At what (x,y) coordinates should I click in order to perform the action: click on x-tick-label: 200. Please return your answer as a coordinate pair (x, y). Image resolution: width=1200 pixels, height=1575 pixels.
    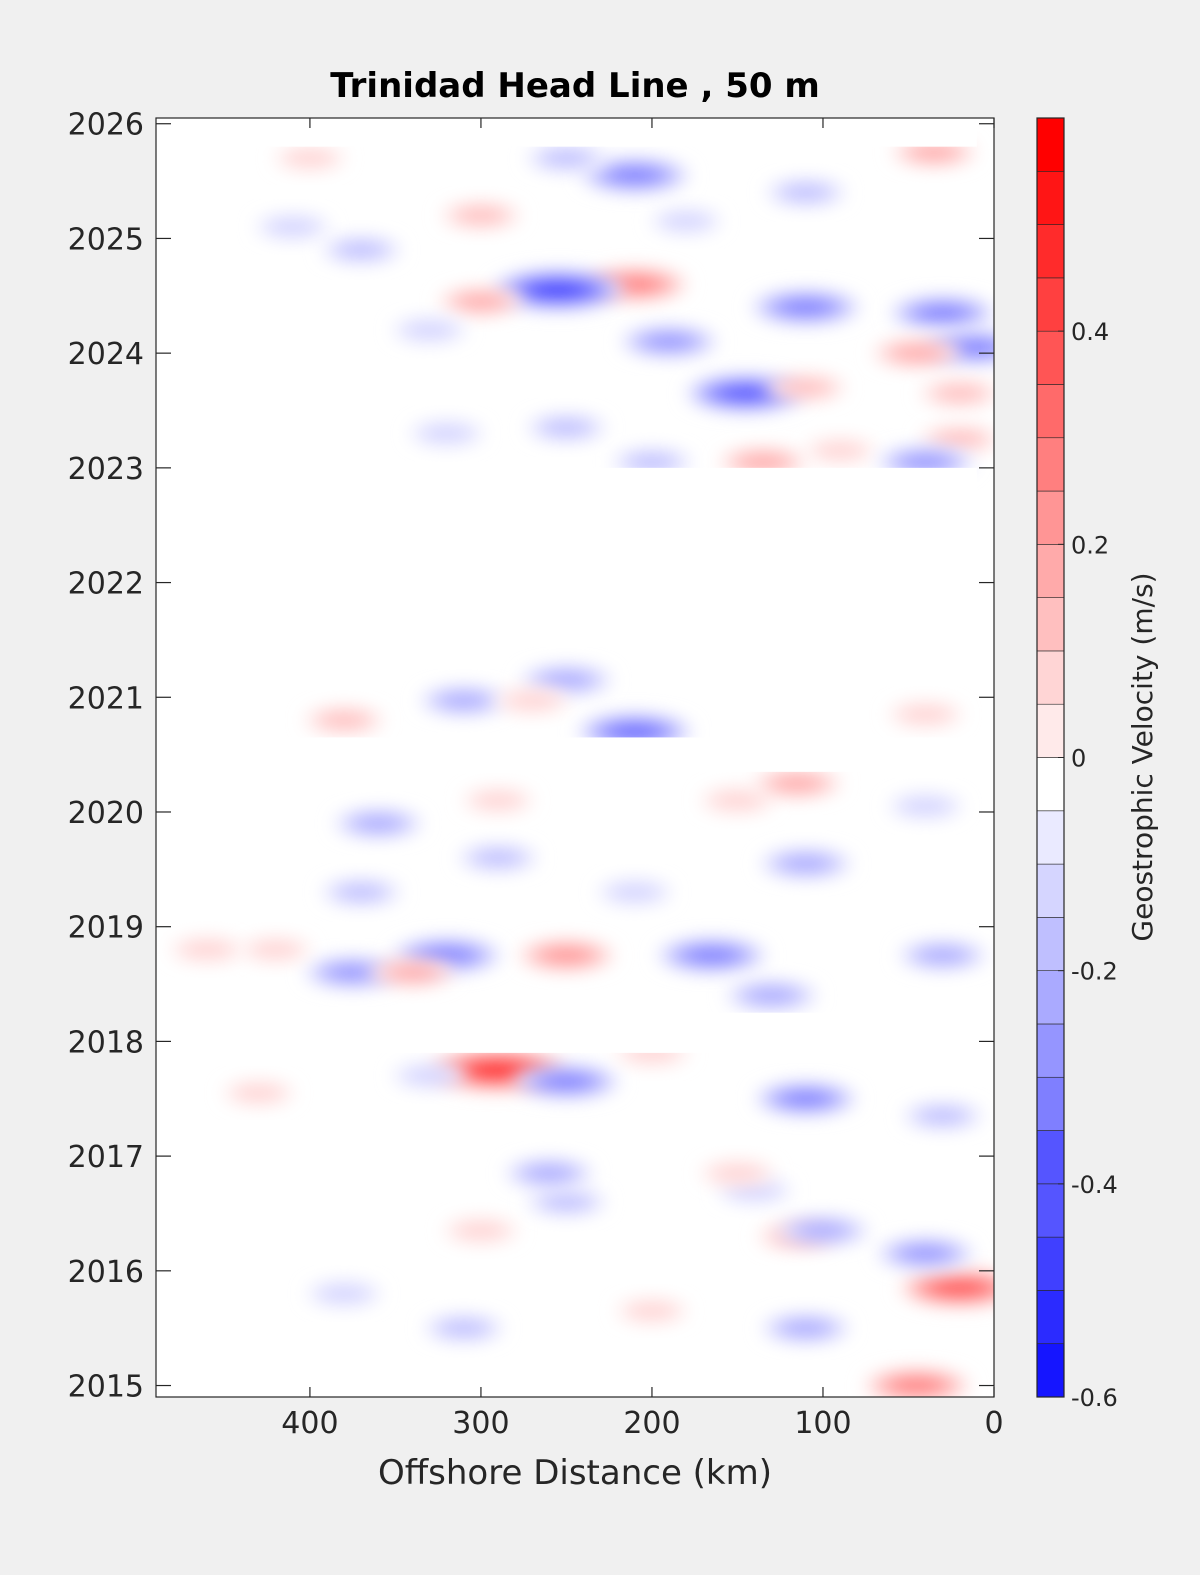
    Looking at the image, I should click on (651, 1423).